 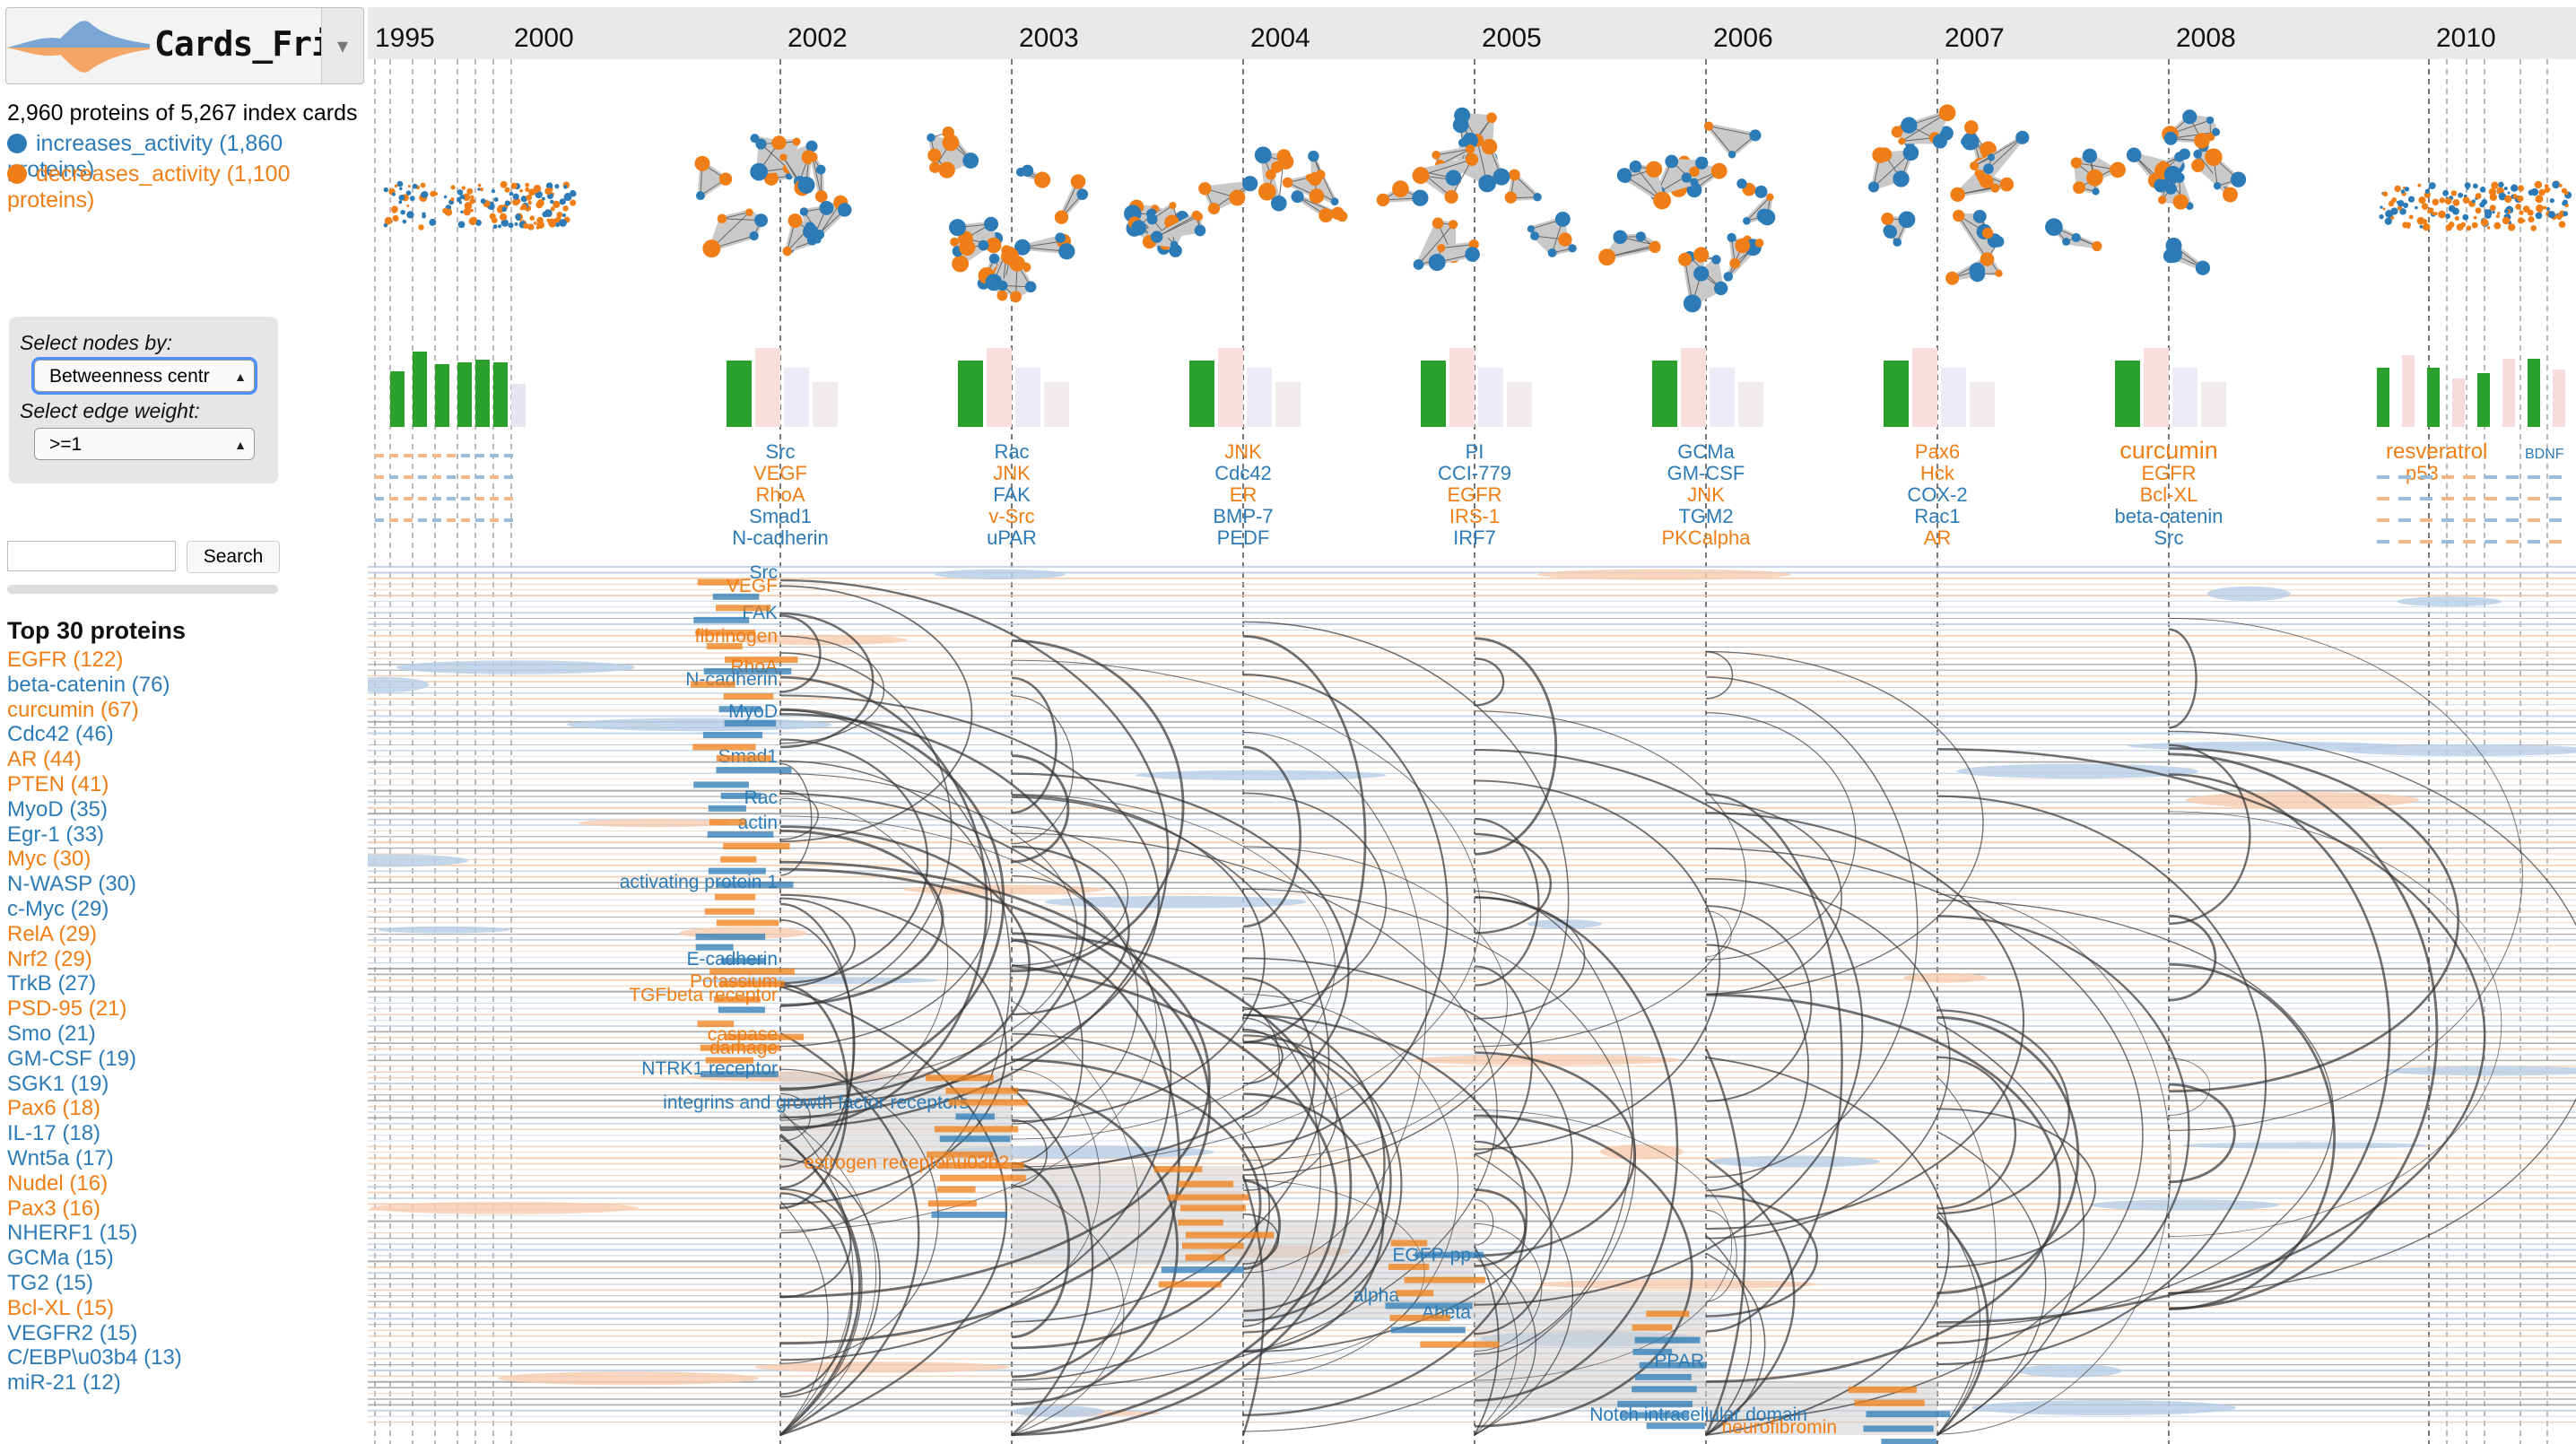 What do you see at coordinates (184, 45) in the screenshot?
I see `dataset-selector: Cards_Fries ▾` at bounding box center [184, 45].